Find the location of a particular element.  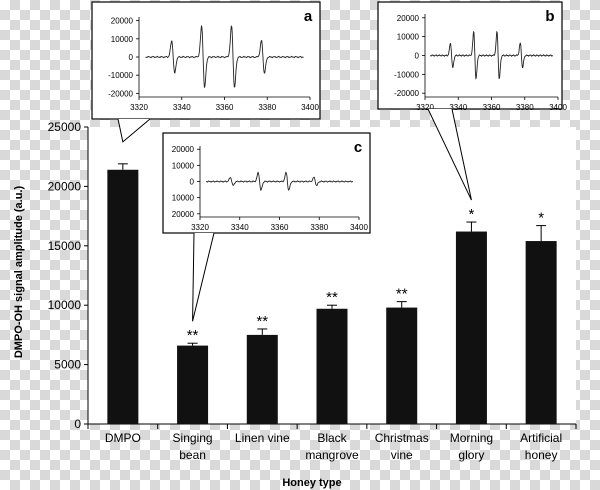

y-tick-label: 20000 is located at coordinates (65, 186).